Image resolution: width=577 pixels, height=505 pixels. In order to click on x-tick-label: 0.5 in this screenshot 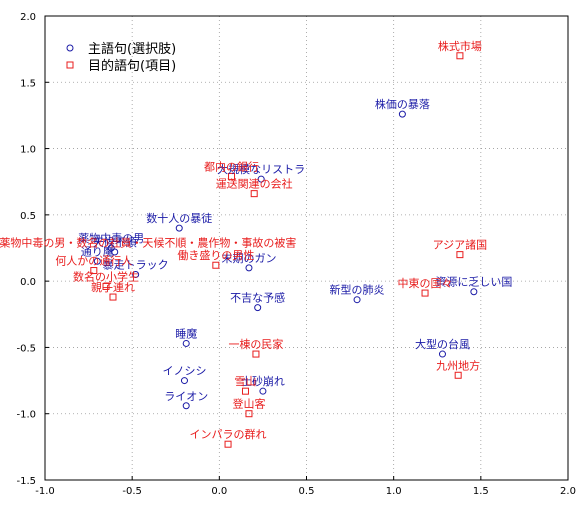, I will do `click(307, 491)`.